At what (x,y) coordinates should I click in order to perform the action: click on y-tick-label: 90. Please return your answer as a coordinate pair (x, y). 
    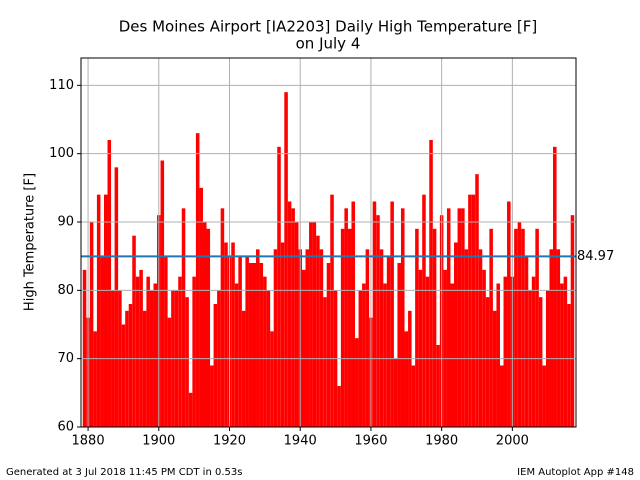
    Looking at the image, I should click on (65, 222).